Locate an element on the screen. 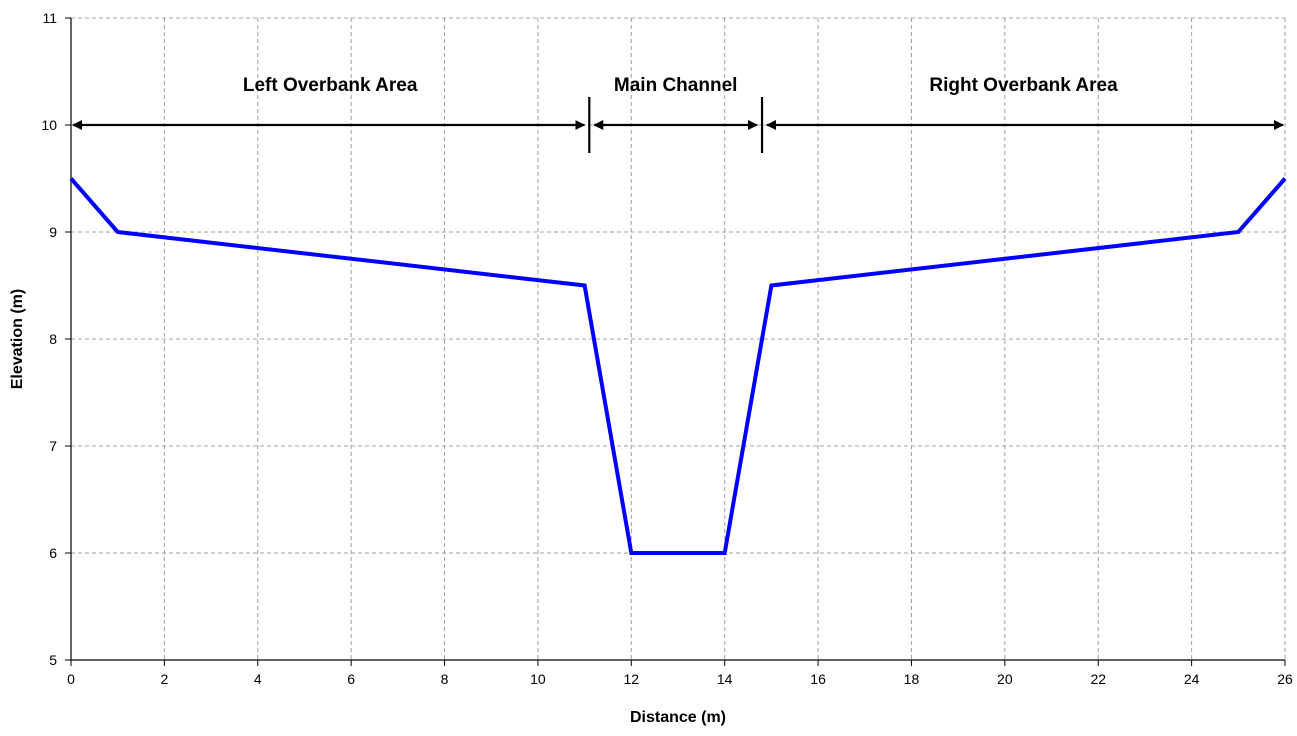  x-axis-title: Distance (m) is located at coordinates (678, 717).